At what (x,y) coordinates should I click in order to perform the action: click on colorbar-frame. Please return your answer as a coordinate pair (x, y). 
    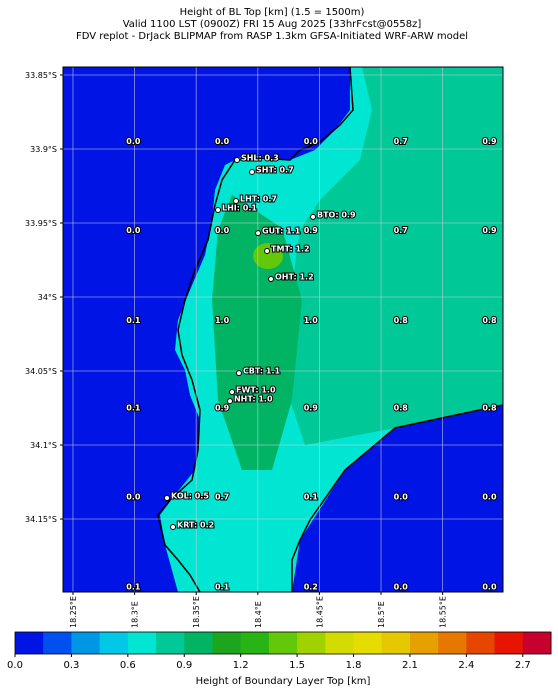
    Looking at the image, I should click on (283, 643).